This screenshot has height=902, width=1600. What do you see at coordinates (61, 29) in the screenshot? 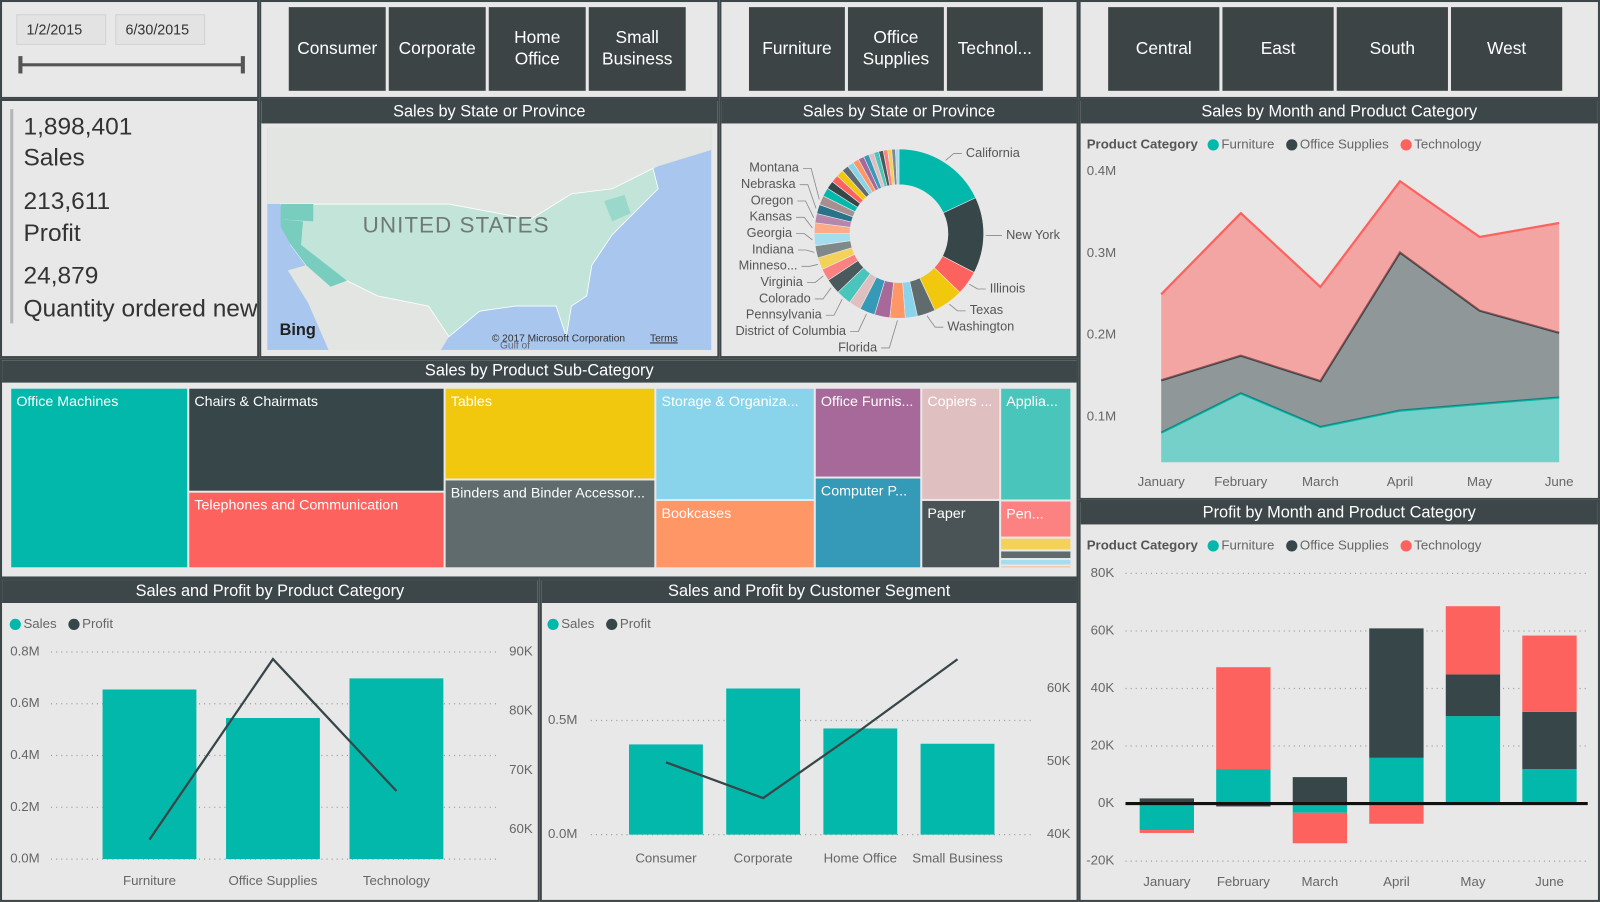
I see `start-date: 1/2/2015` at bounding box center [61, 29].